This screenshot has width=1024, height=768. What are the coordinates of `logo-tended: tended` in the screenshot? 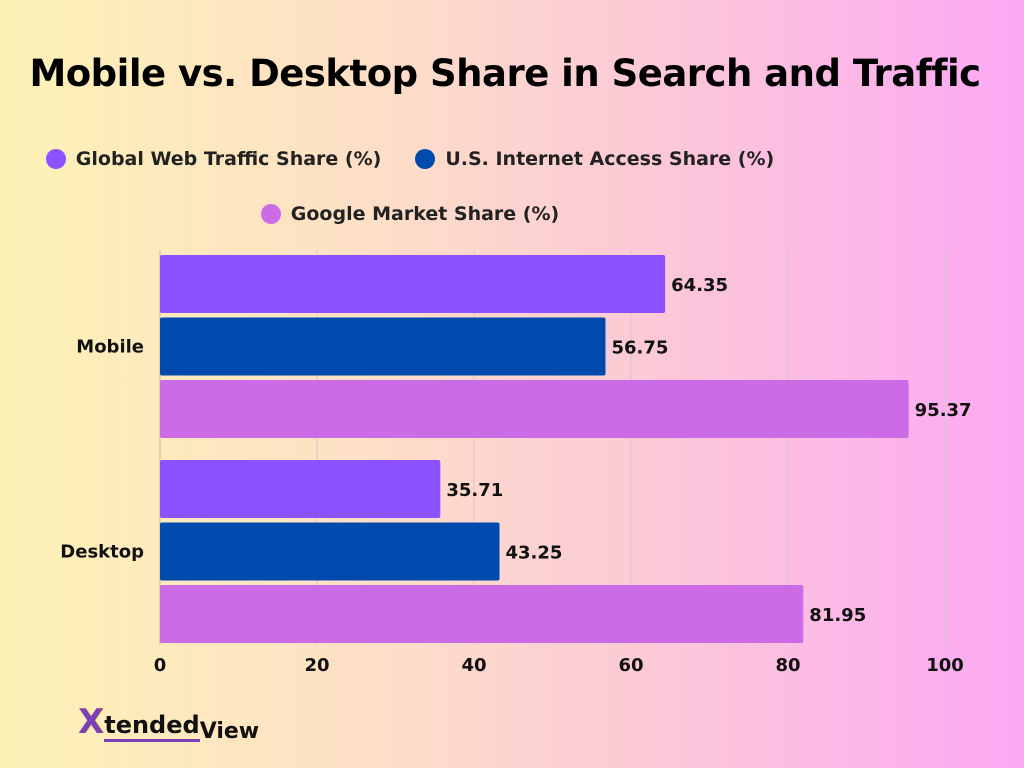 It's located at (152, 726).